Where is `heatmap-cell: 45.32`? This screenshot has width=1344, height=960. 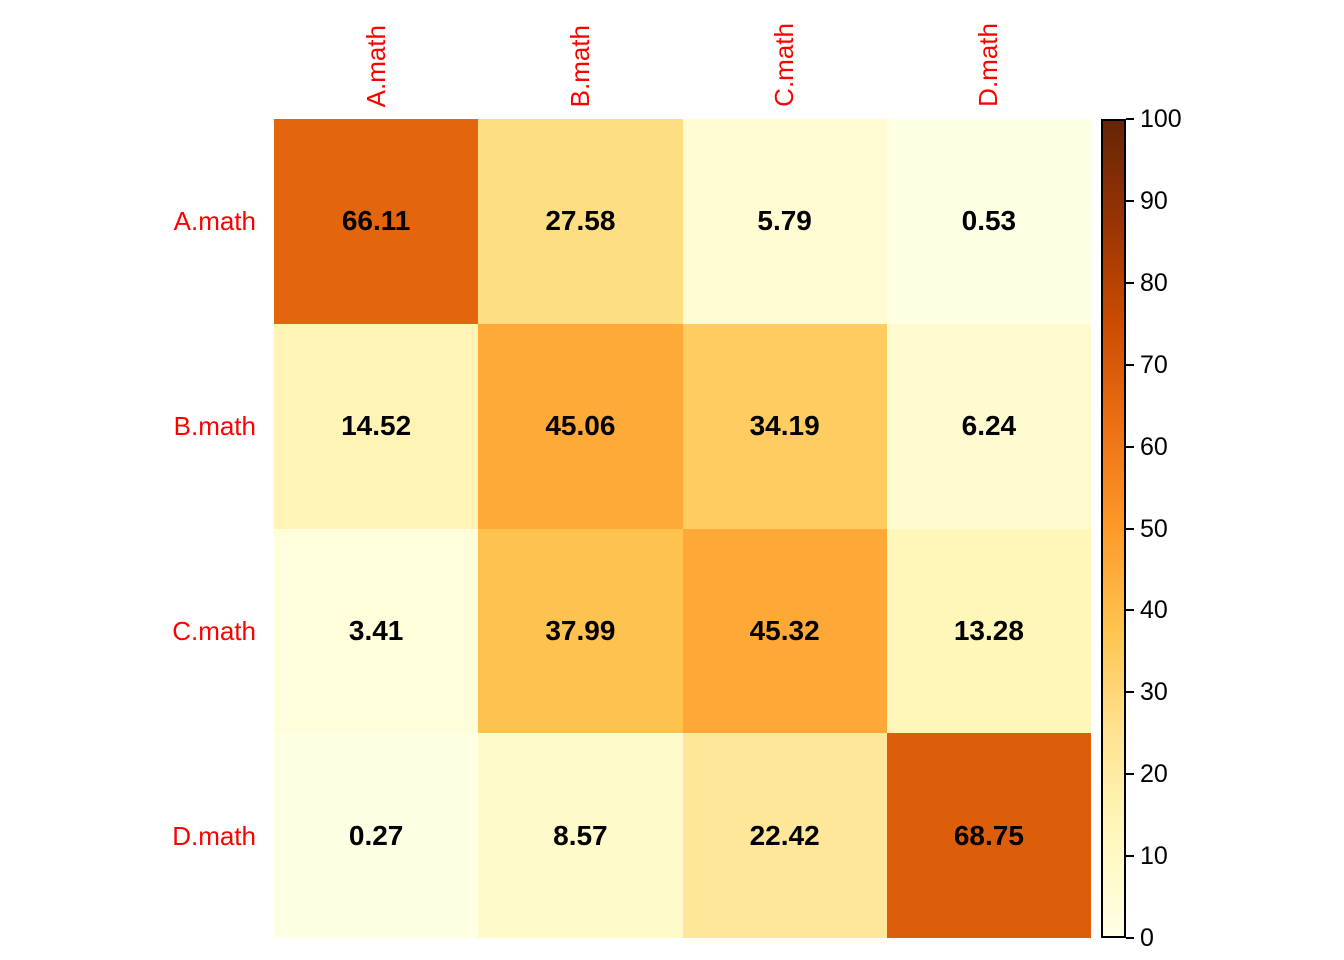
heatmap-cell: 45.32 is located at coordinates (784, 631).